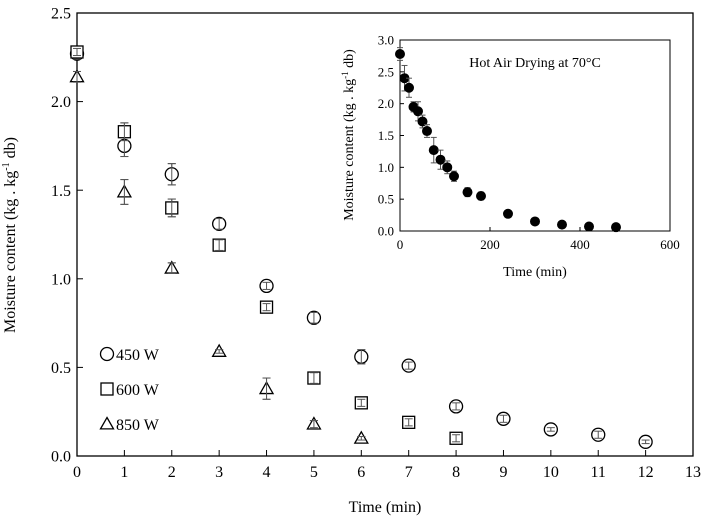 This screenshot has width=709, height=518. I want to click on main-y-tick-label: 1.5, so click(61, 191).